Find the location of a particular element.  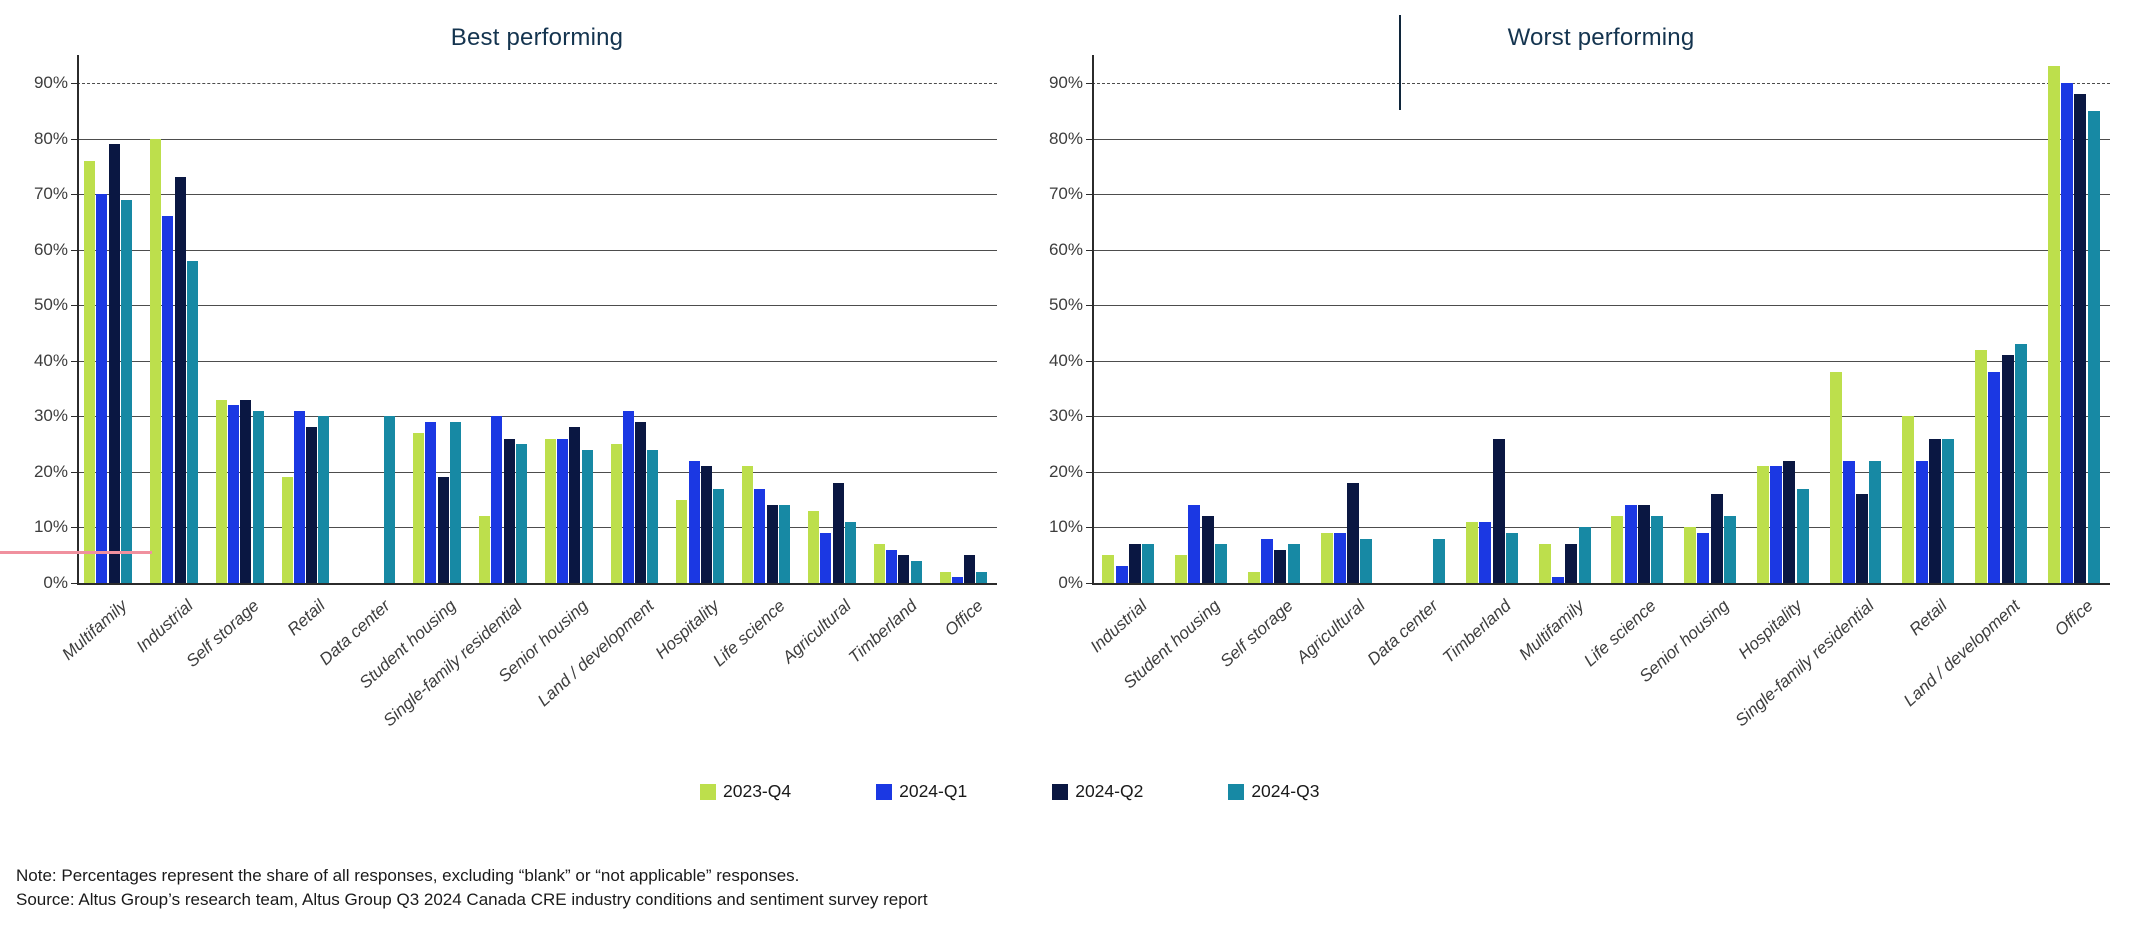

legend-item-2024-q1: 2024-Q1 is located at coordinates (921, 791).